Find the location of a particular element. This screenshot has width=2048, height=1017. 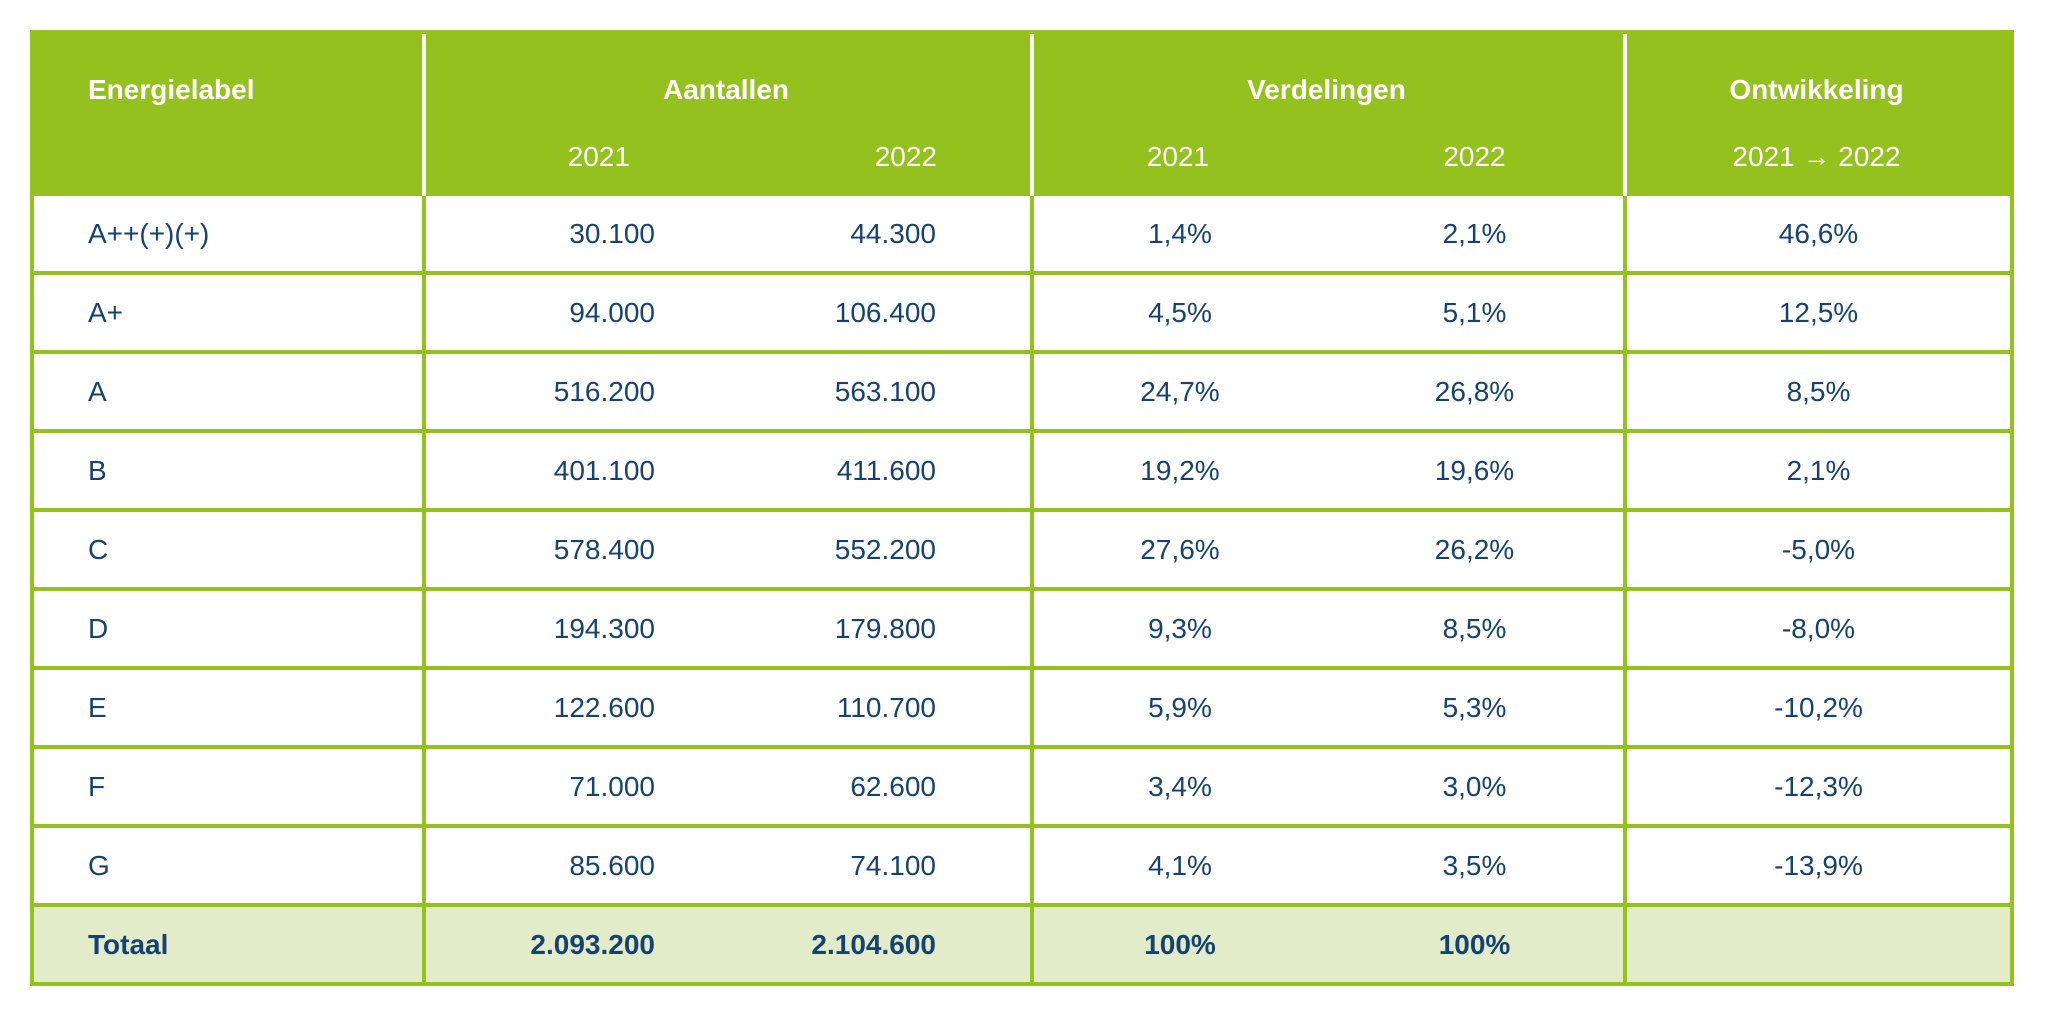

verdeling-2022-cell: 26,8% is located at coordinates (1474, 391).